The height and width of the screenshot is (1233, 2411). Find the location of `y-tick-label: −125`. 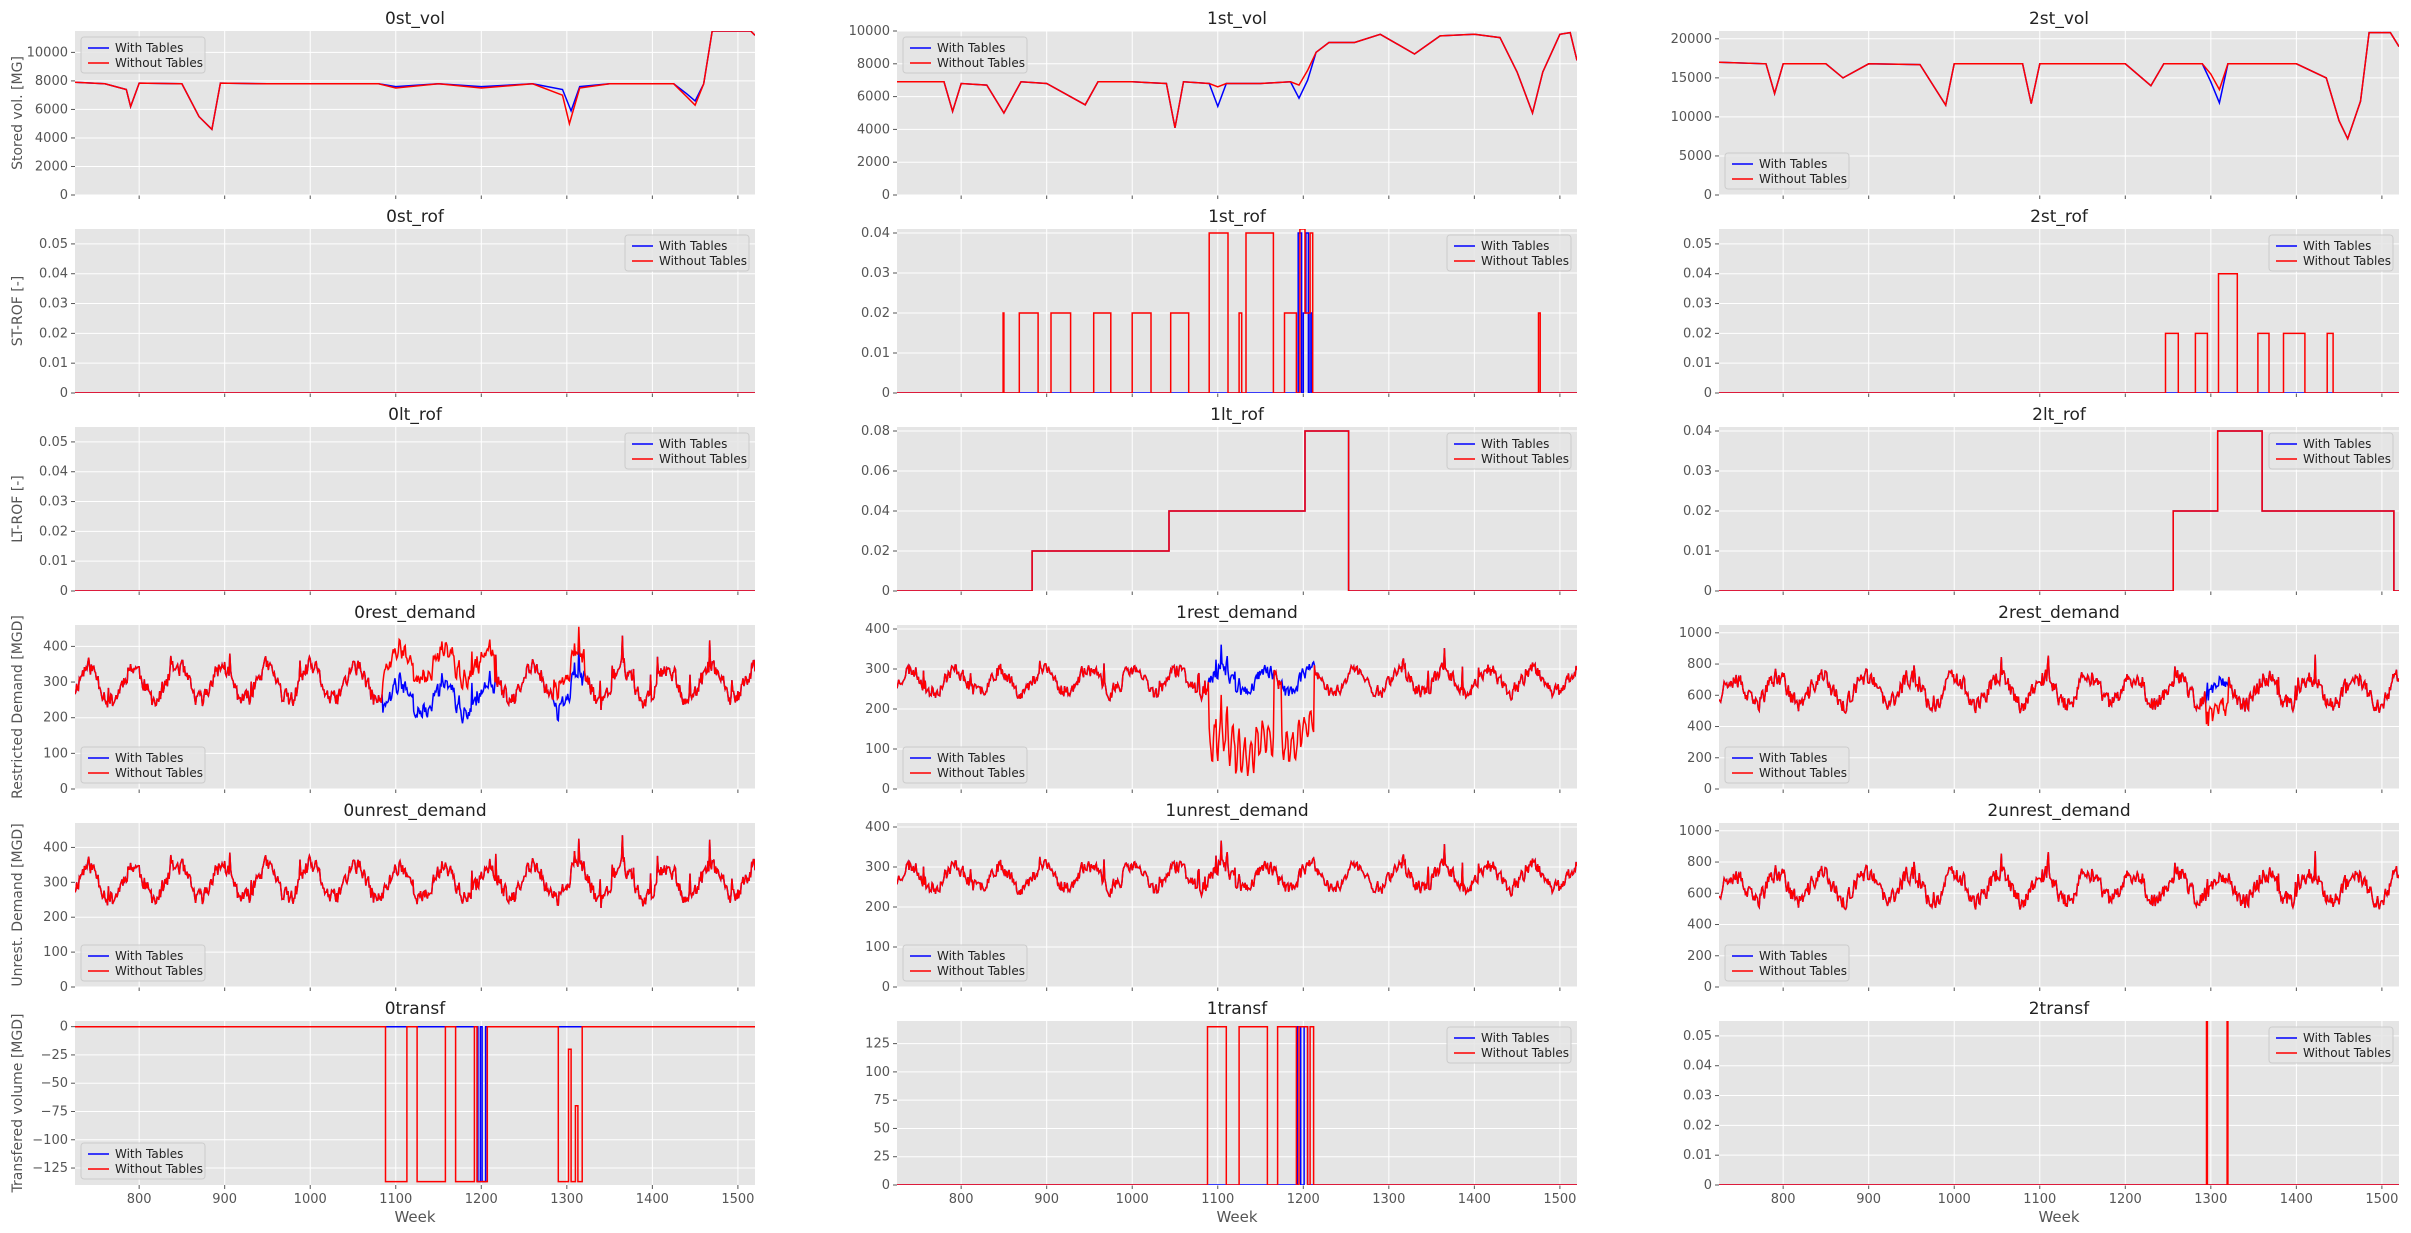

y-tick-label: −125 is located at coordinates (50, 1168).